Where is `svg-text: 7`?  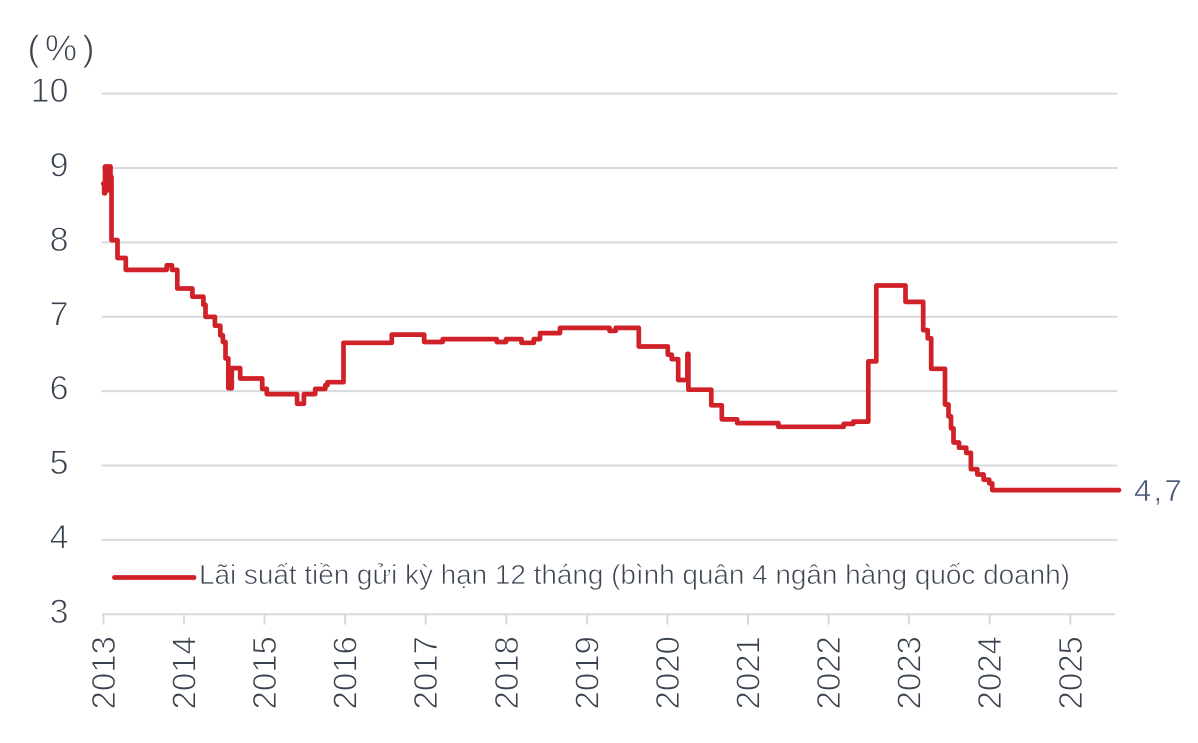 svg-text: 7 is located at coordinates (59, 314).